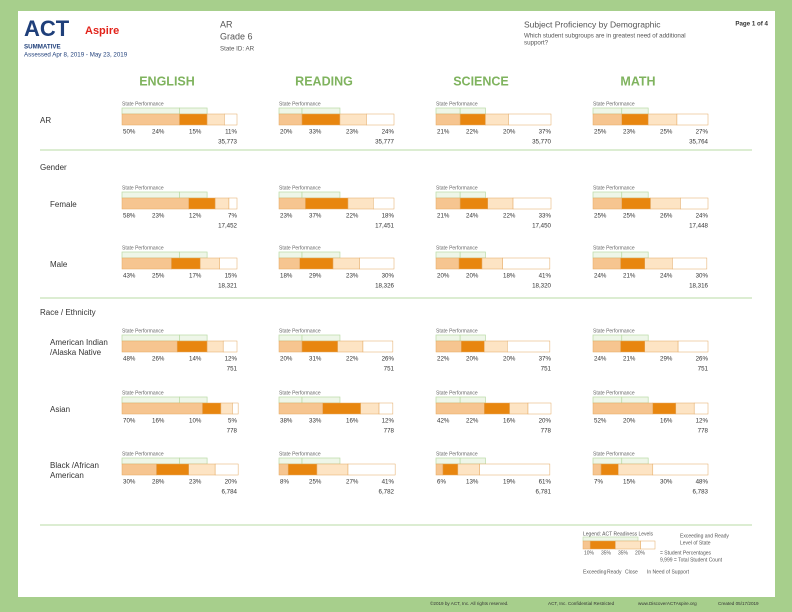 The height and width of the screenshot is (612, 792). What do you see at coordinates (387, 492) in the screenshot?
I see `student-count: 6,782` at bounding box center [387, 492].